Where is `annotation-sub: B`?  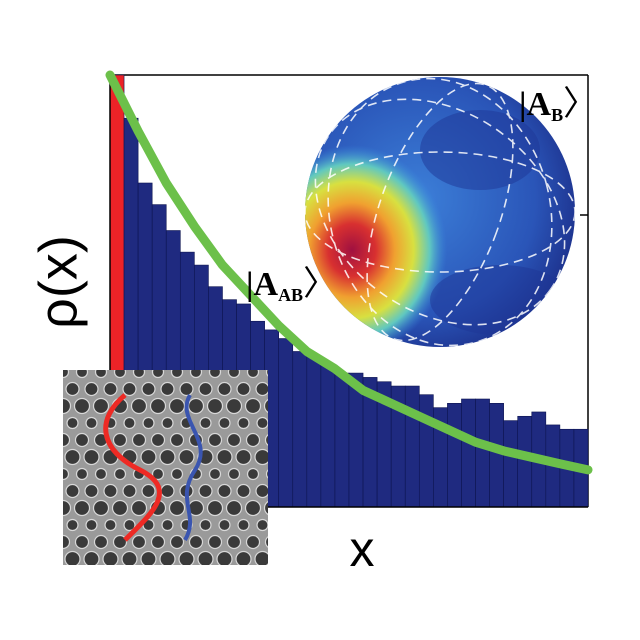
annotation-sub: B is located at coordinates (557, 115).